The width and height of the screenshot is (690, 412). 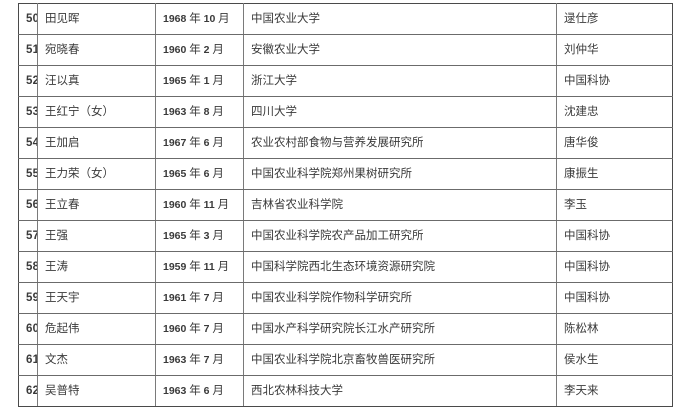 What do you see at coordinates (96, 143) in the screenshot?
I see `cell-person-name: 王加启` at bounding box center [96, 143].